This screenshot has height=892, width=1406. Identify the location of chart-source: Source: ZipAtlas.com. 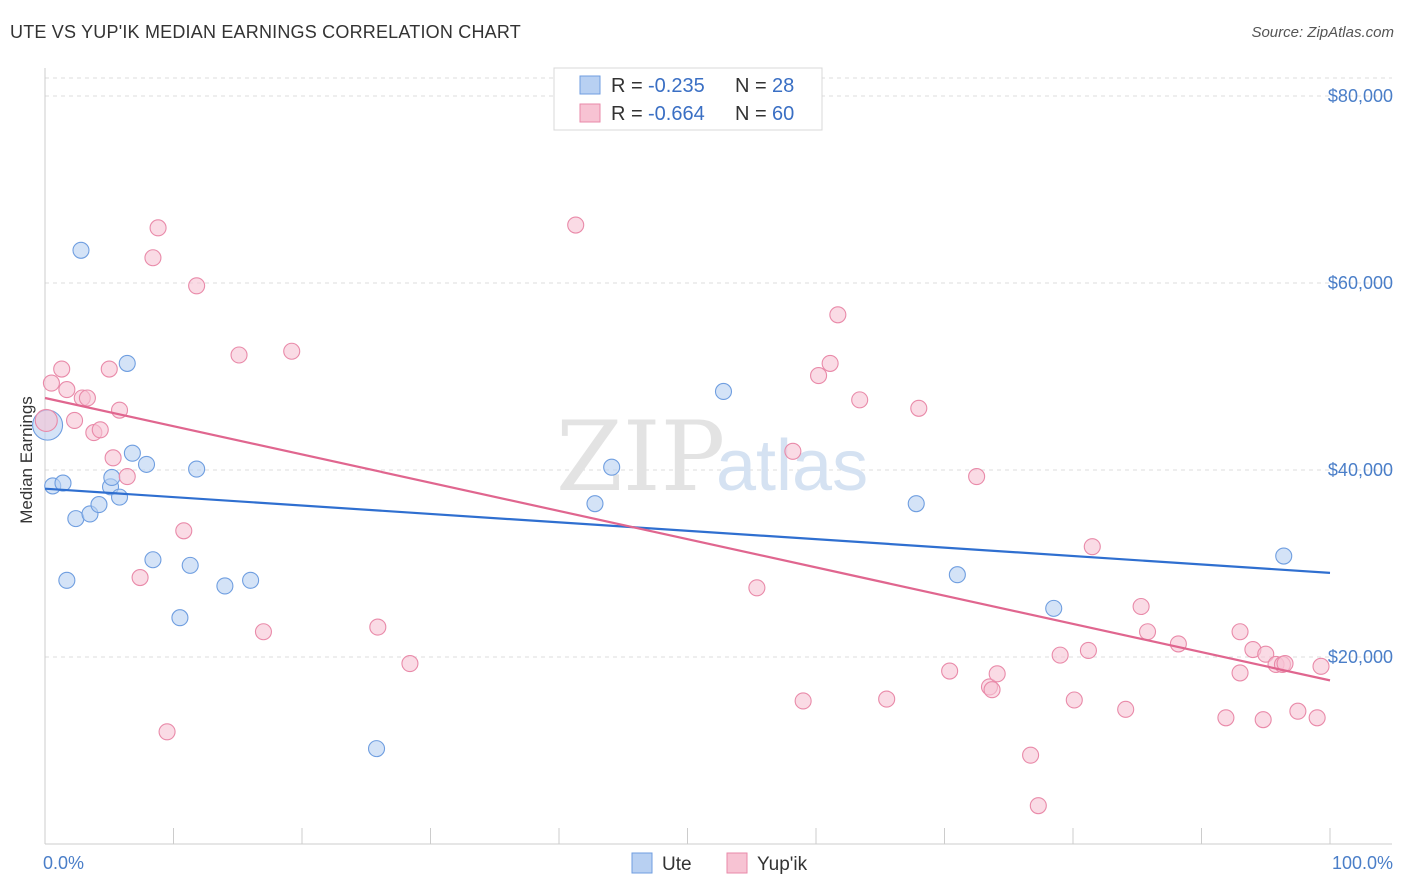
(1322, 32).